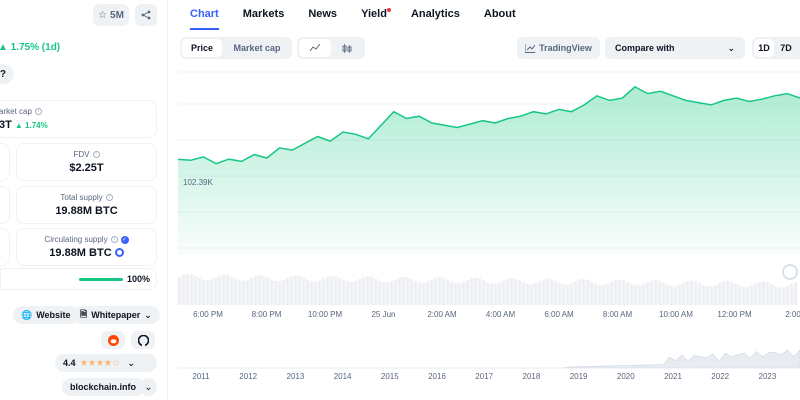  I want to click on history-navigator, so click(489, 359).